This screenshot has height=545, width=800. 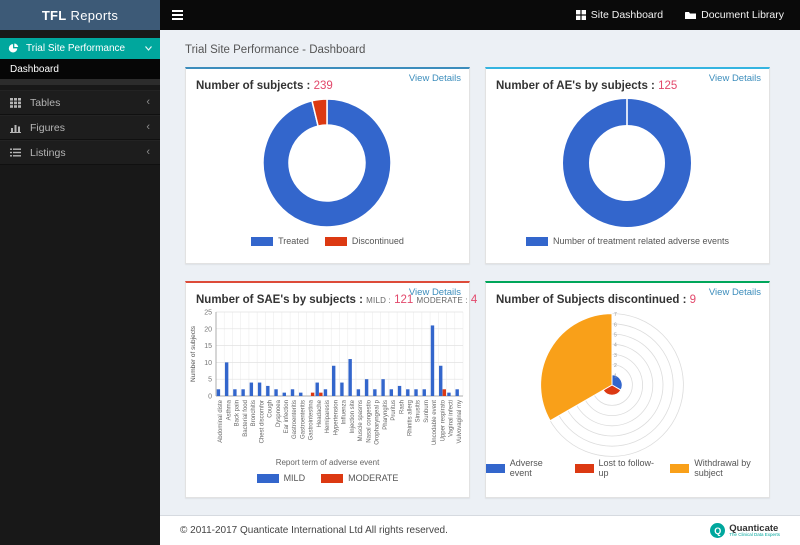 What do you see at coordinates (435, 422) in the screenshot?
I see `svg-text: Uncodable event` at bounding box center [435, 422].